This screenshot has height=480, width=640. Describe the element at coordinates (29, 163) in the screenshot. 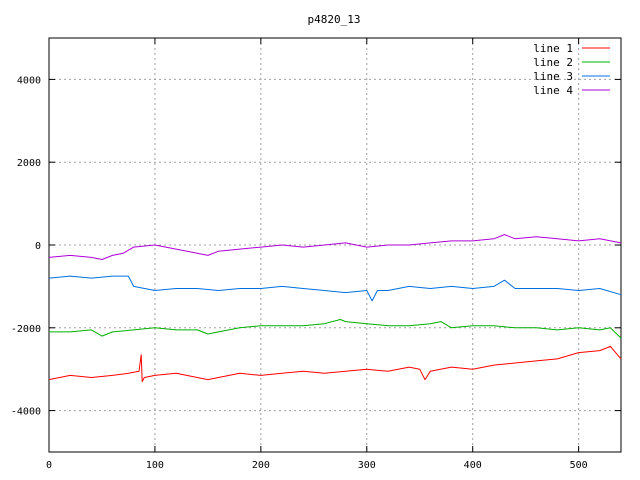

I see `y-tick-label: 2000` at that location.